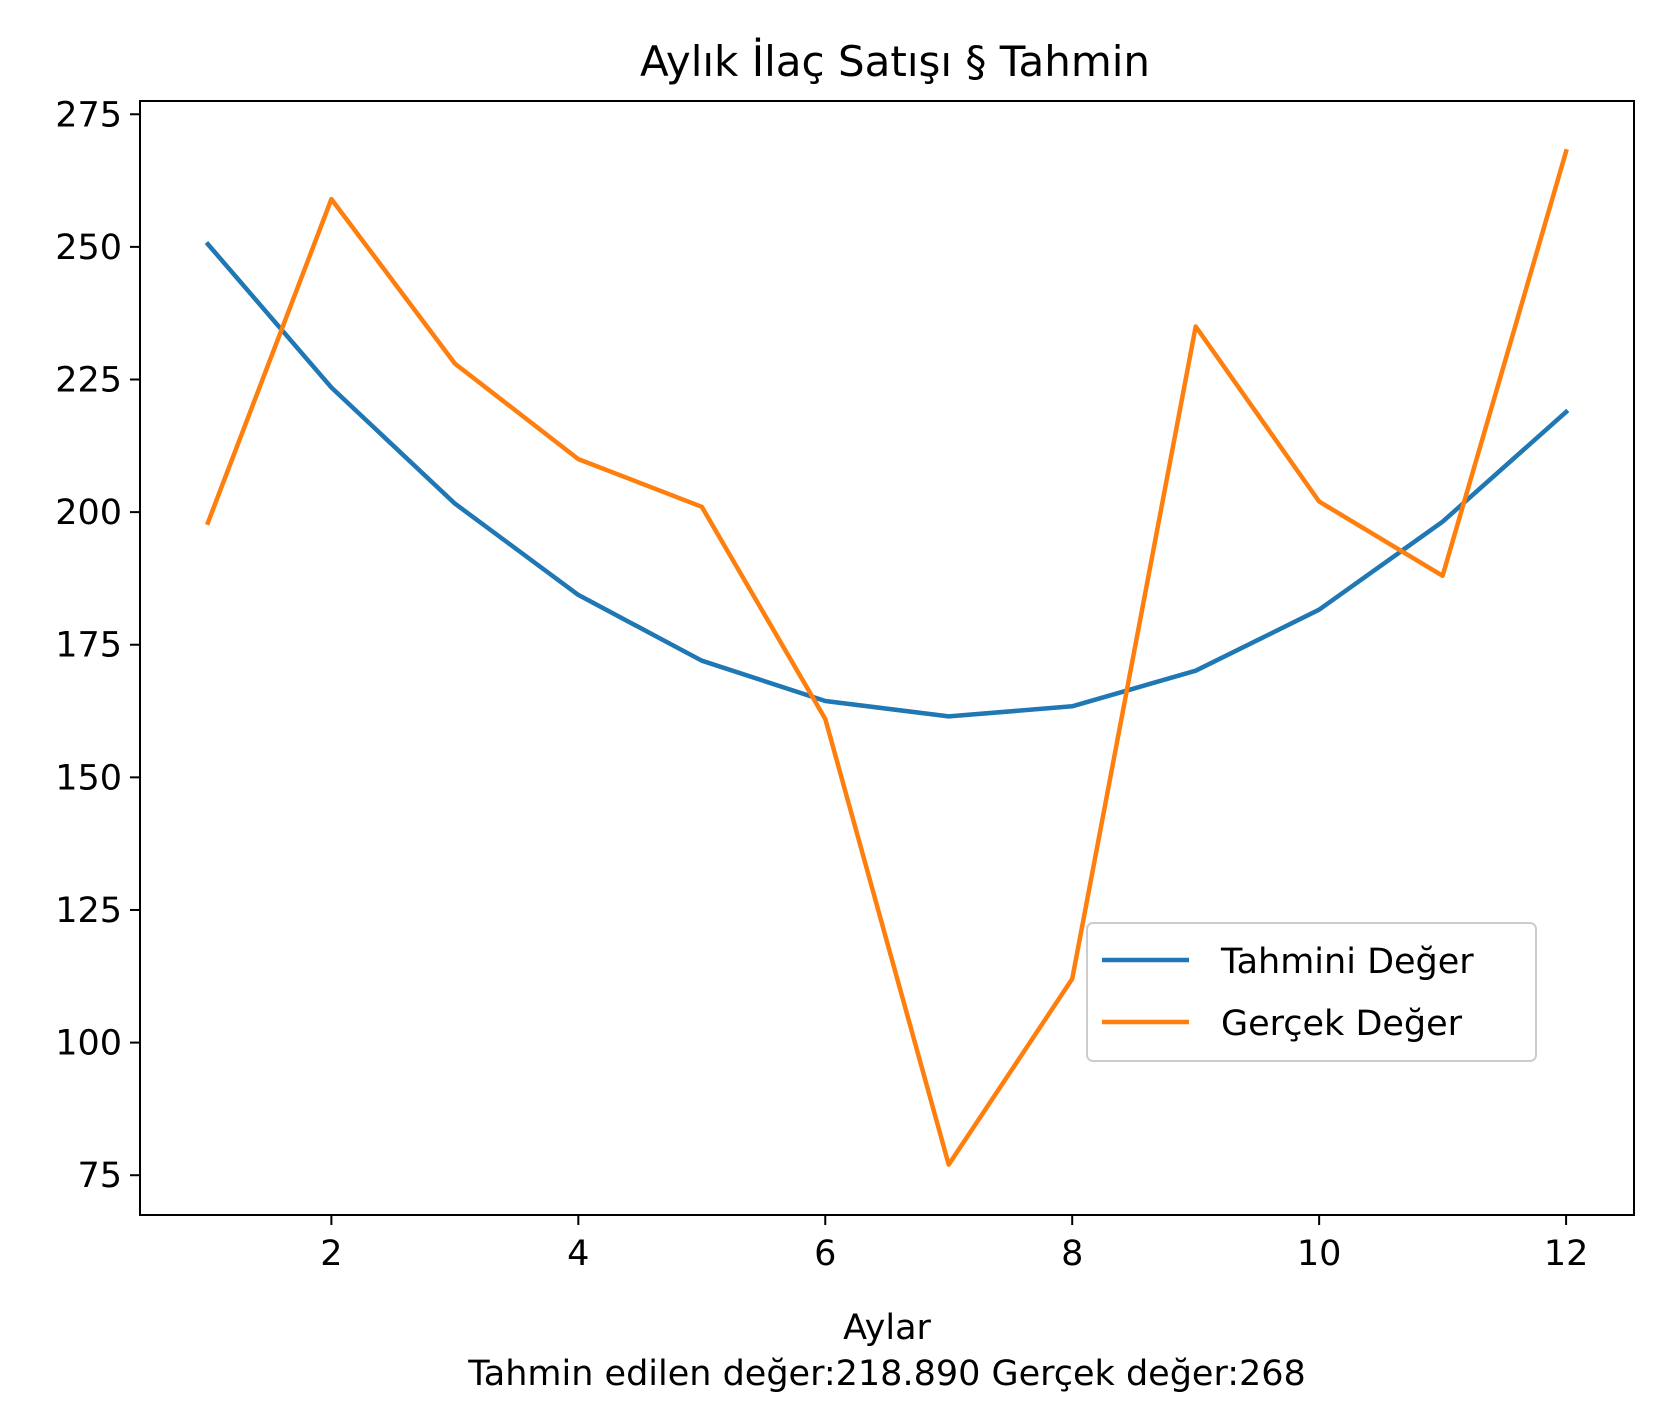 This screenshot has width=1656, height=1423. I want to click on chart-title: Aylık İlaç Satışı § Tahmin, so click(895, 61).